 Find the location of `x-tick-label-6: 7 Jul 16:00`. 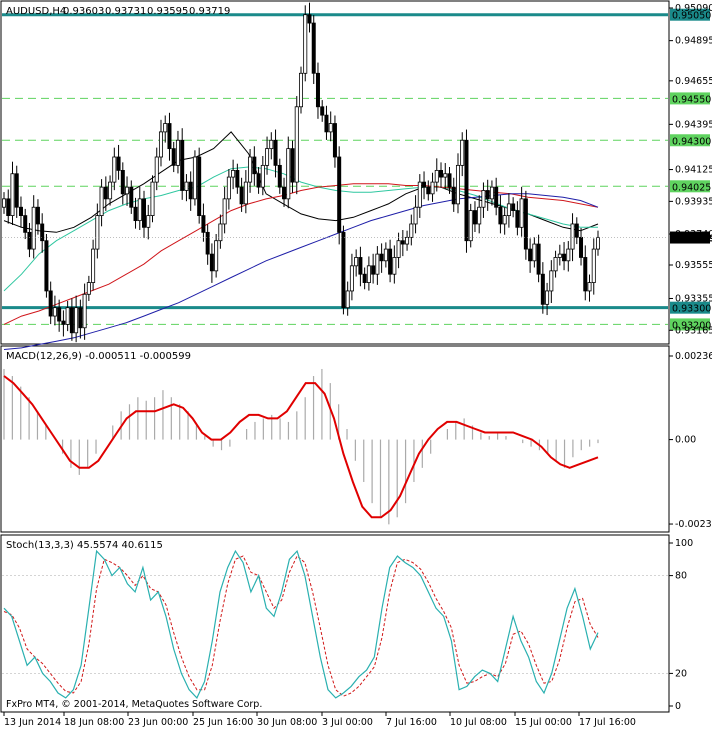

x-tick-label-6: 7 Jul 16:00 is located at coordinates (411, 722).